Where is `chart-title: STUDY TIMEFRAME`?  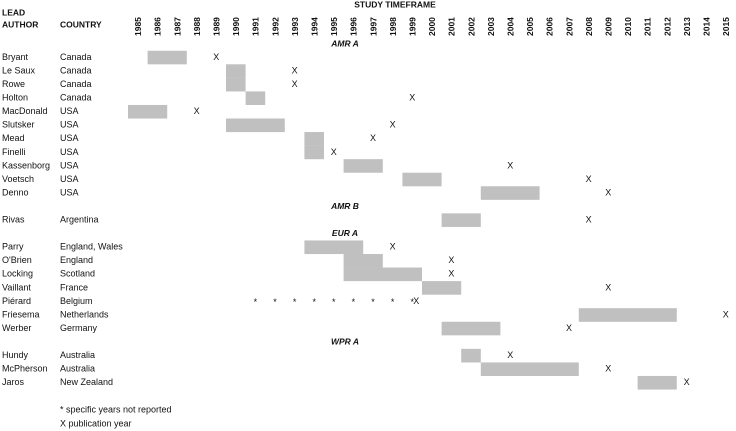
chart-title: STUDY TIMEFRAME is located at coordinates (395, 4).